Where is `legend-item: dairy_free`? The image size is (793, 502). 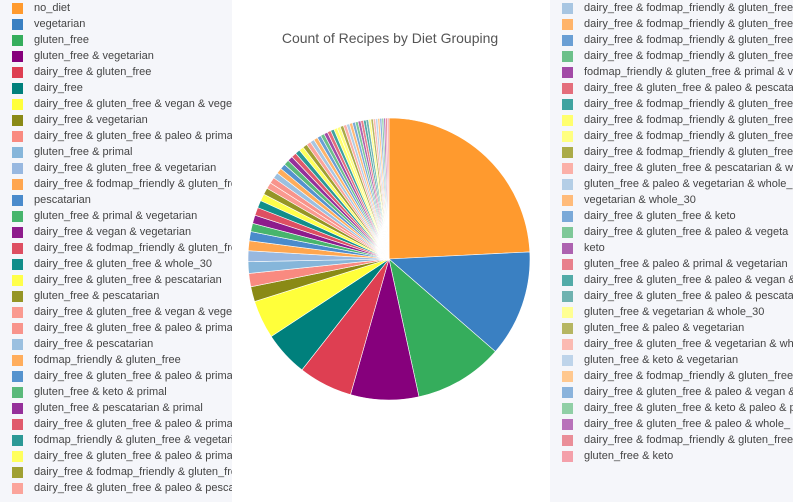
legend-item: dairy_free is located at coordinates (41, 88).